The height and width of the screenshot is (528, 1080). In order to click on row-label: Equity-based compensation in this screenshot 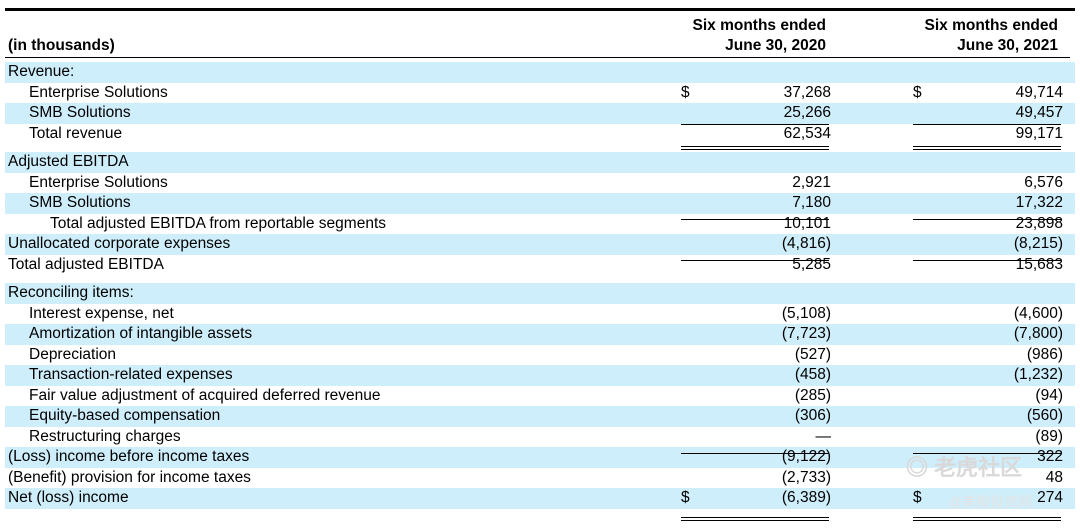, I will do `click(125, 415)`.